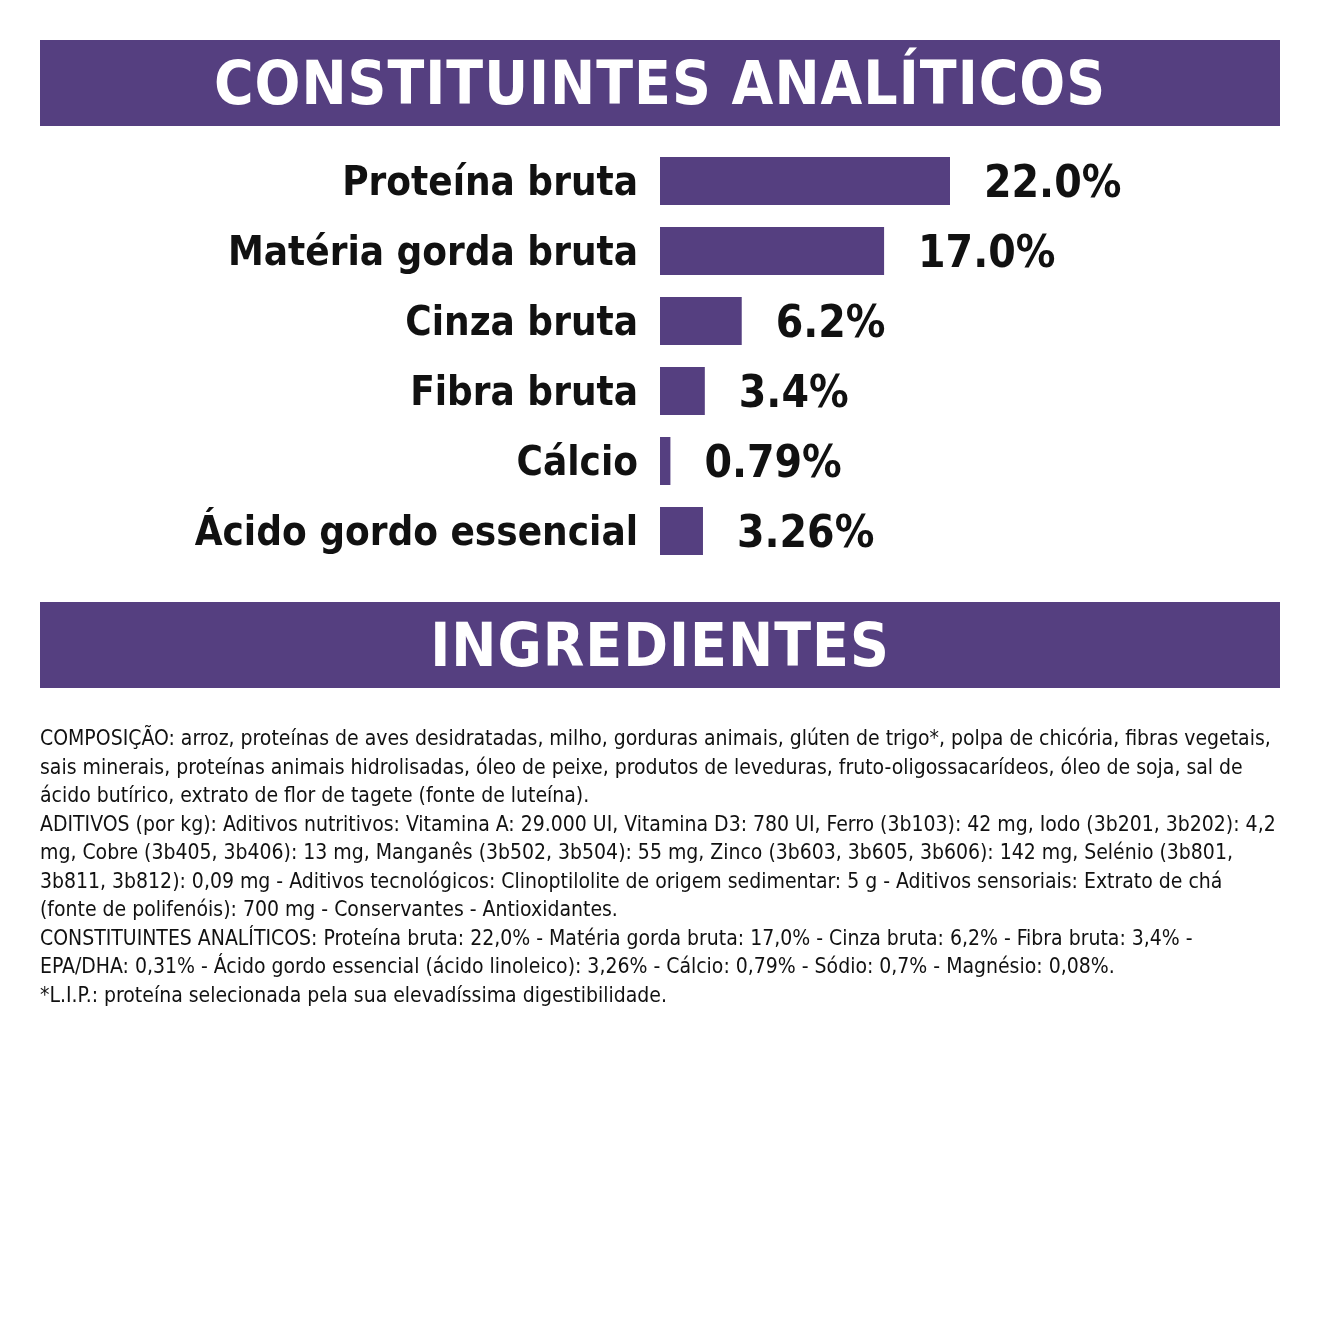 Image resolution: width=1320 pixels, height=1320 pixels. Describe the element at coordinates (577, 461) in the screenshot. I see `y-tick-label: Cálcio` at that location.